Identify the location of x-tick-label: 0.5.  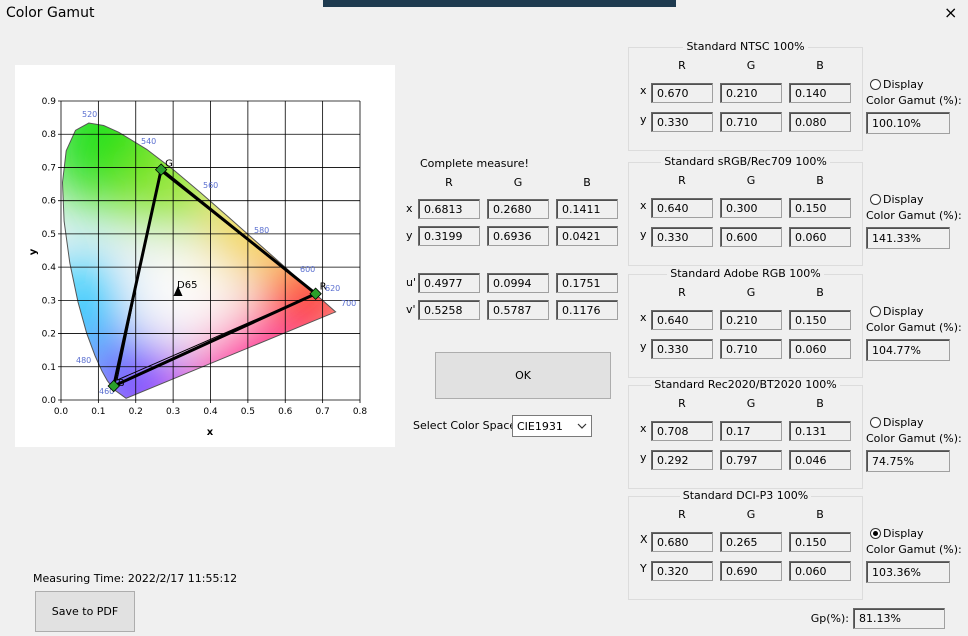
(248, 412).